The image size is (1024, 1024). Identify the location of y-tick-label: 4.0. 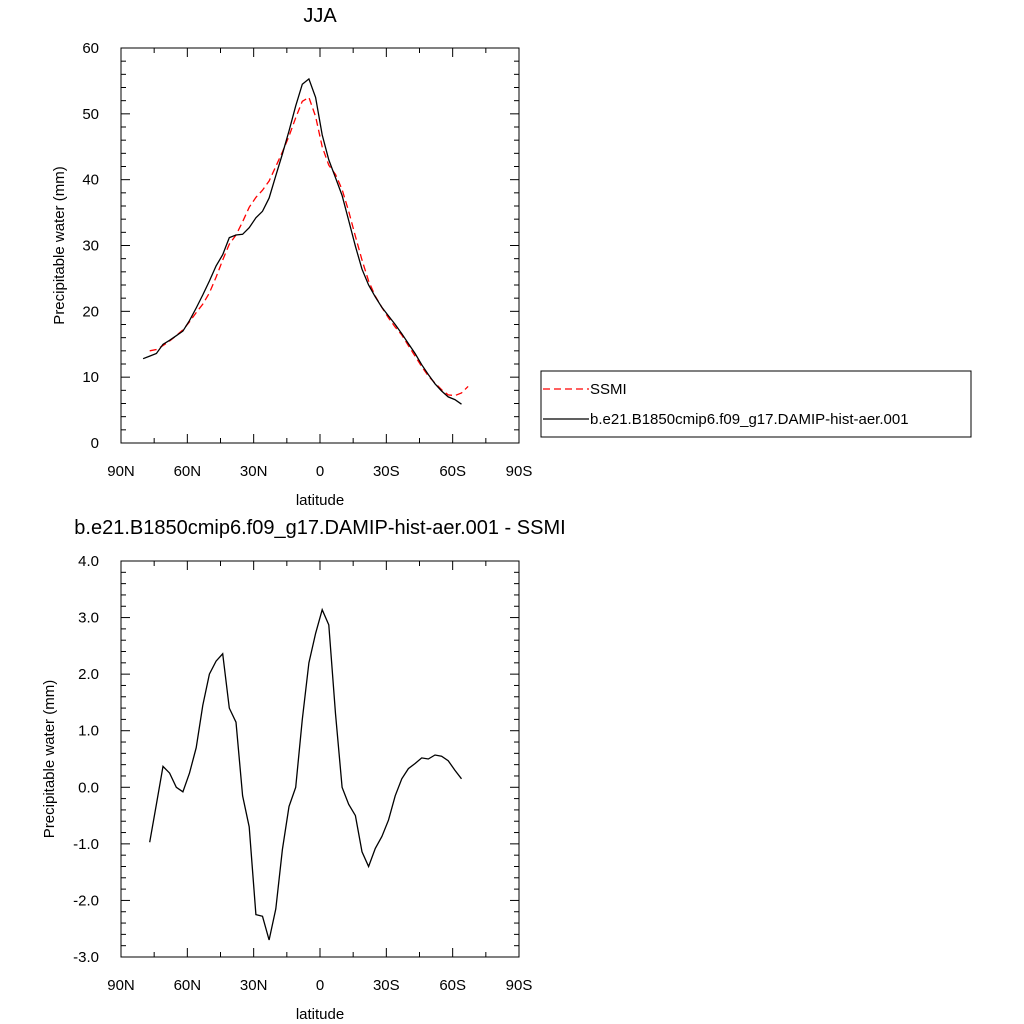
(88, 561).